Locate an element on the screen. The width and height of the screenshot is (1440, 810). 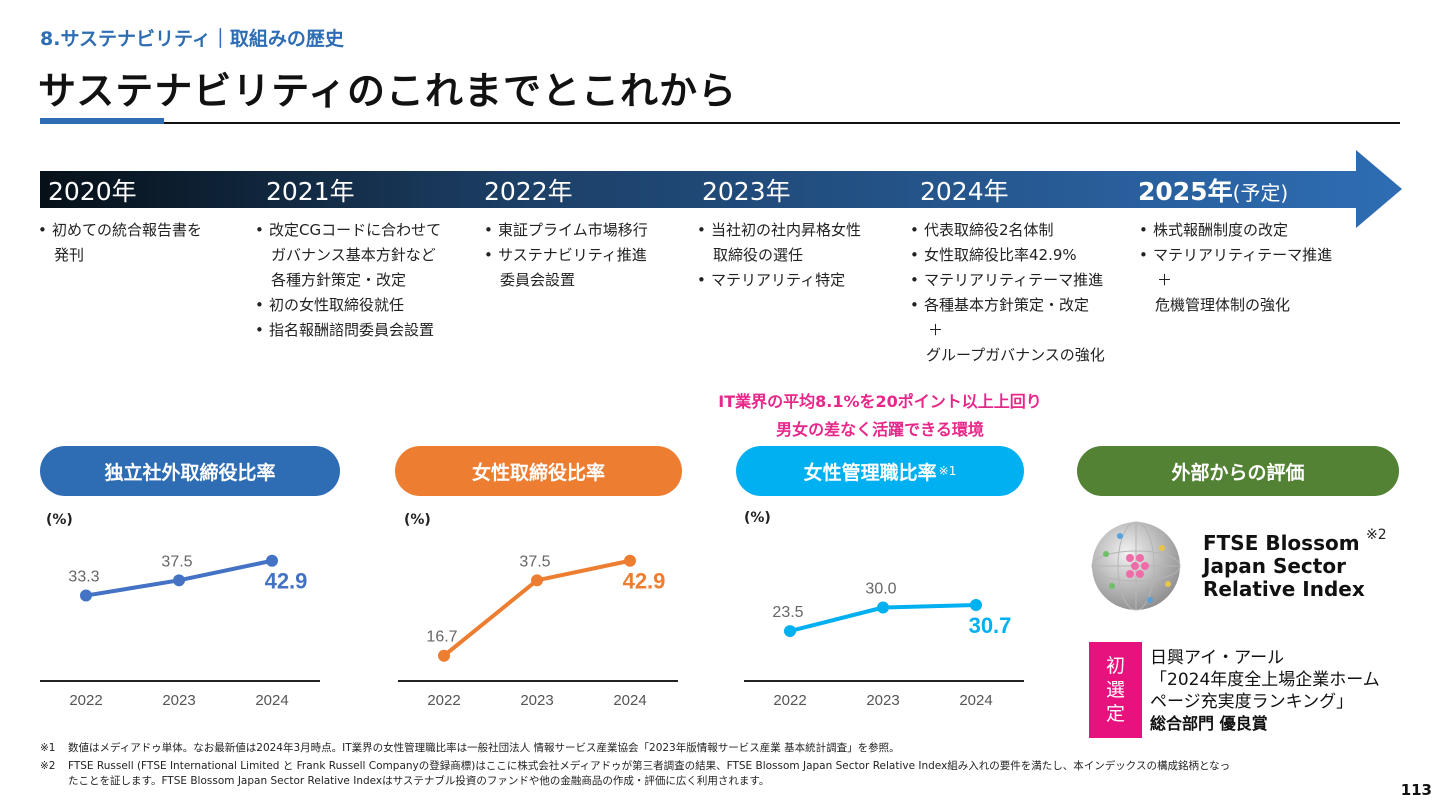
data-label: 23.5 is located at coordinates (787, 612).